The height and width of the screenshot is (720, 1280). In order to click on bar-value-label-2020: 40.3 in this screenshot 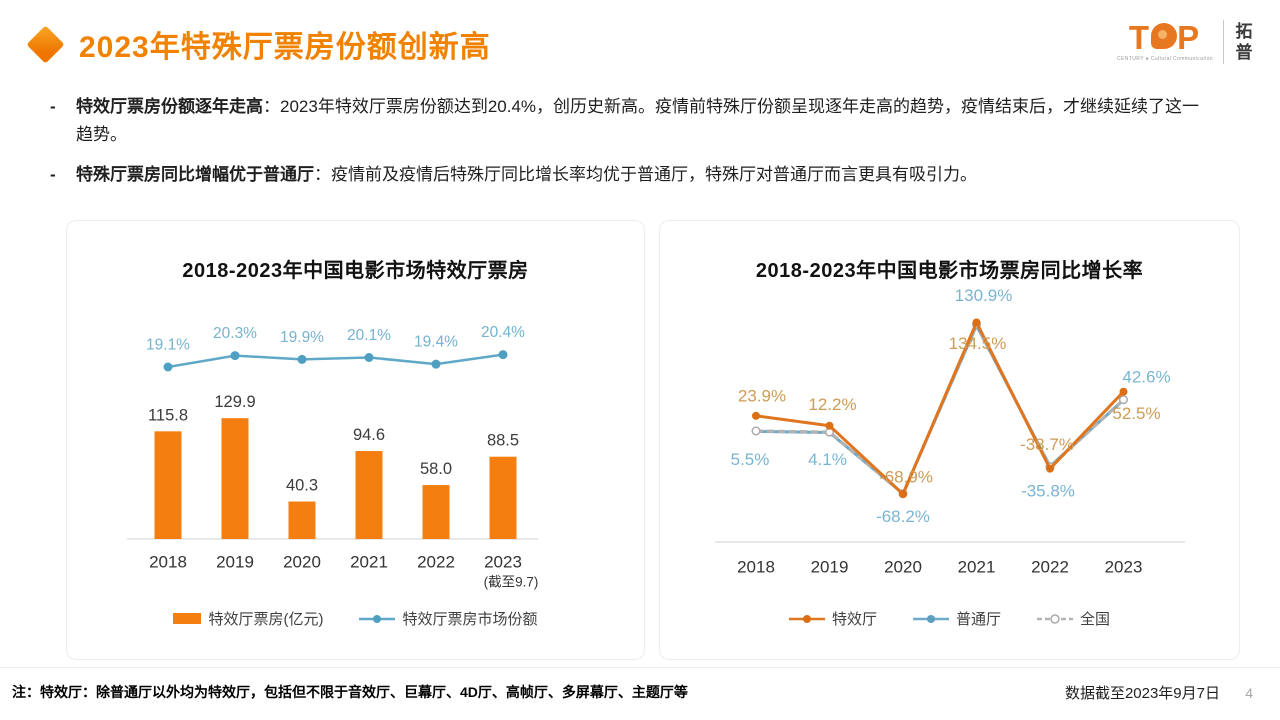, I will do `click(302, 486)`.